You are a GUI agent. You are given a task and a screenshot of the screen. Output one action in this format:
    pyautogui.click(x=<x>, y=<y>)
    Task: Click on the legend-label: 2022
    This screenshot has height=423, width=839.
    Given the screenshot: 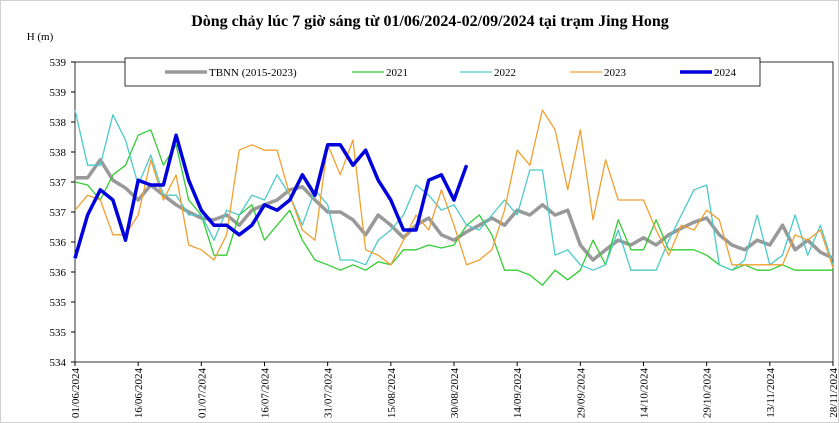 What is the action you would take?
    pyautogui.click(x=505, y=73)
    